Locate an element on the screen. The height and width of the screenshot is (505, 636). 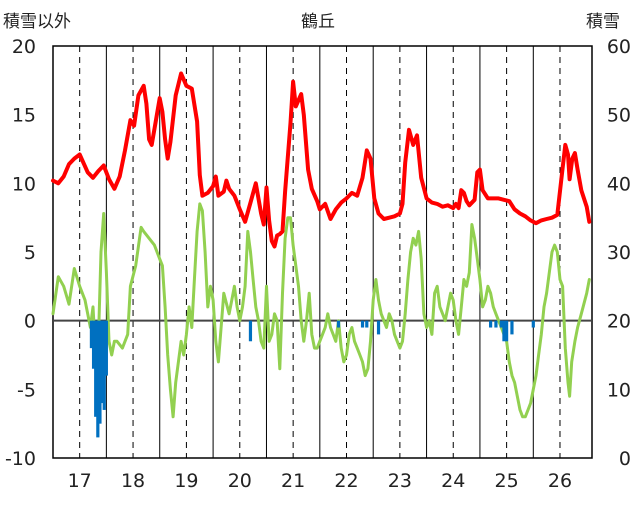
y-left-tick-label: 5 is located at coordinates (30, 253).